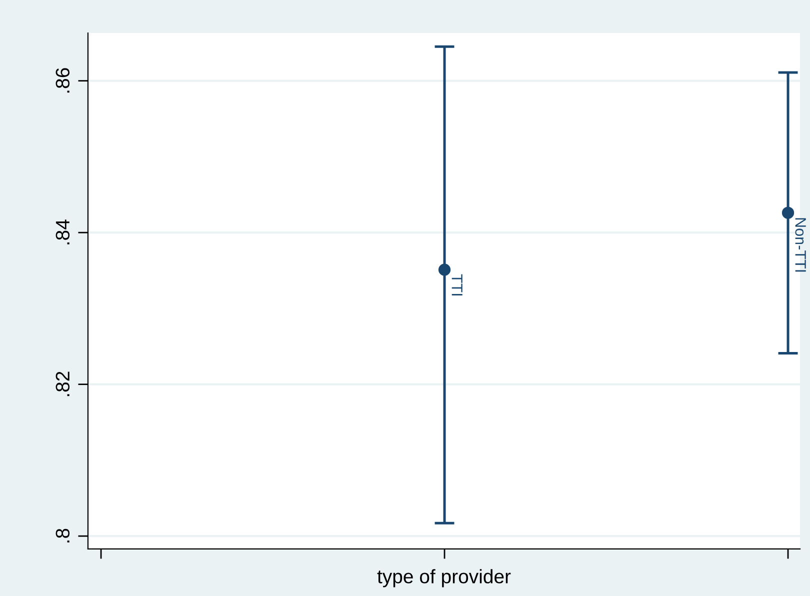 This screenshot has width=810, height=596. I want to click on text: TTI, so click(457, 285).